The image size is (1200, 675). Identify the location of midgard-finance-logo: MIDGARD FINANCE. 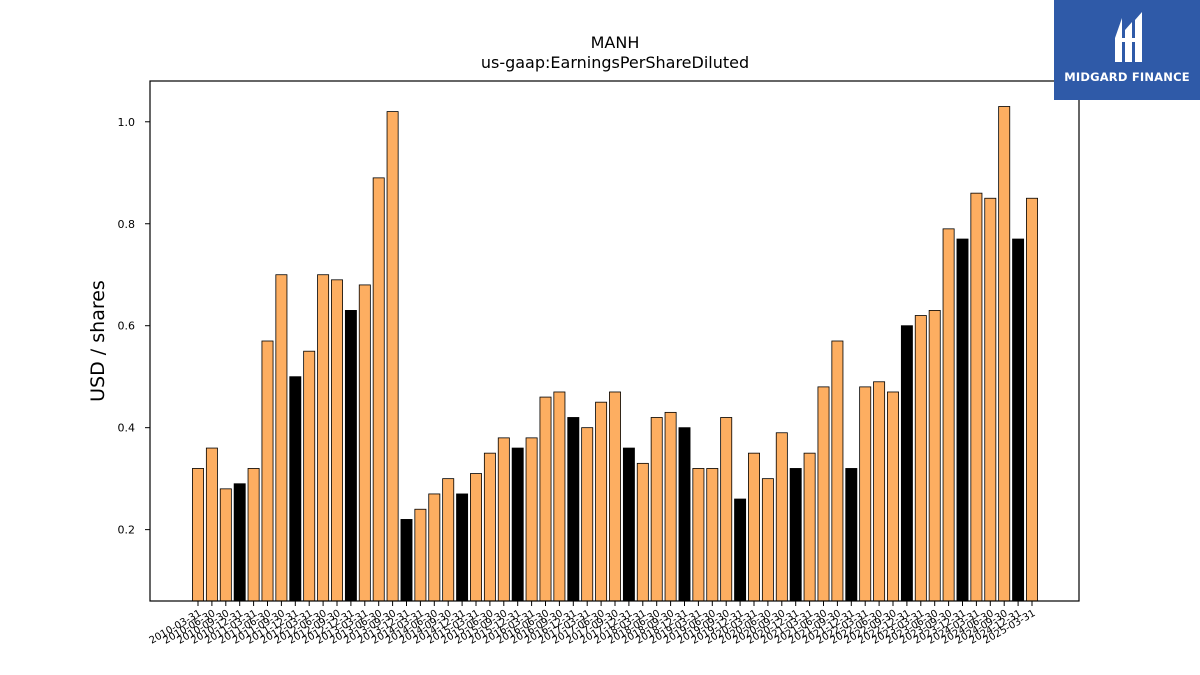
(1127, 50).